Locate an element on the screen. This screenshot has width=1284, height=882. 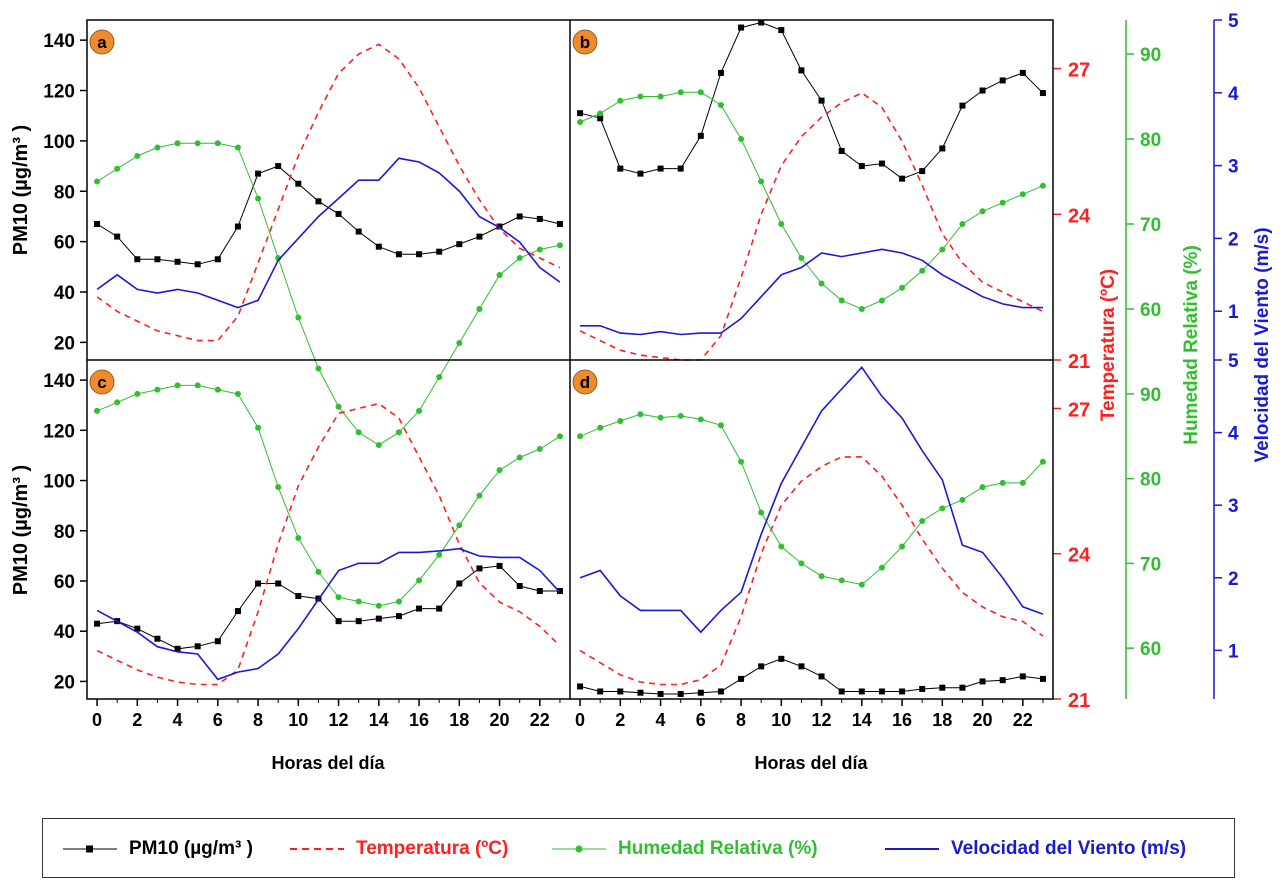
temp-series-line-b is located at coordinates (811, 226).